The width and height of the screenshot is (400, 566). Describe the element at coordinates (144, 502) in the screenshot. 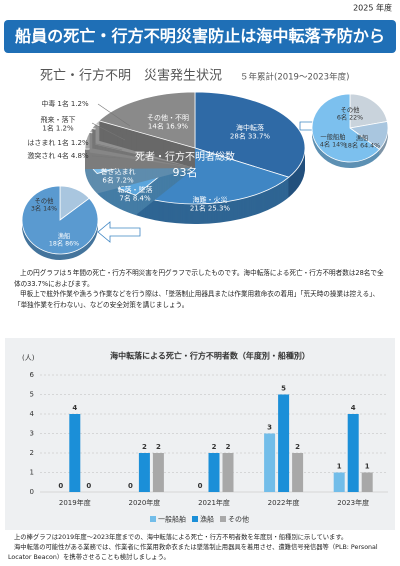

I see `x-tick-label: 2020年度` at that location.